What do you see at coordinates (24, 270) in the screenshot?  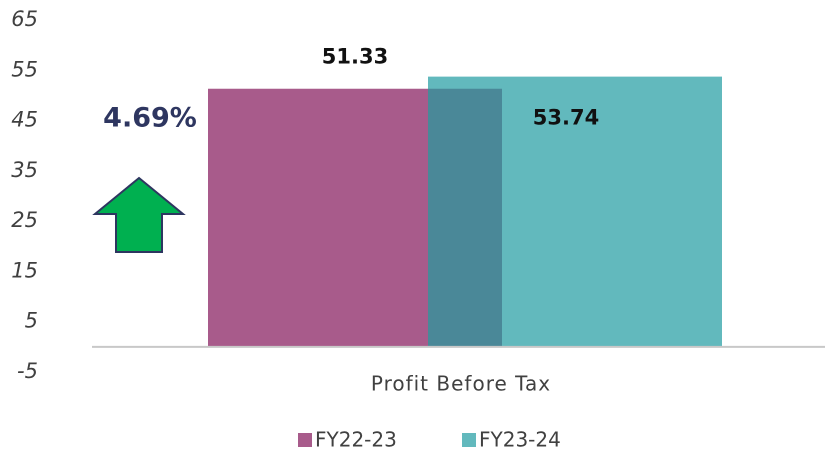 I see `y-tick-label: 15` at bounding box center [24, 270].